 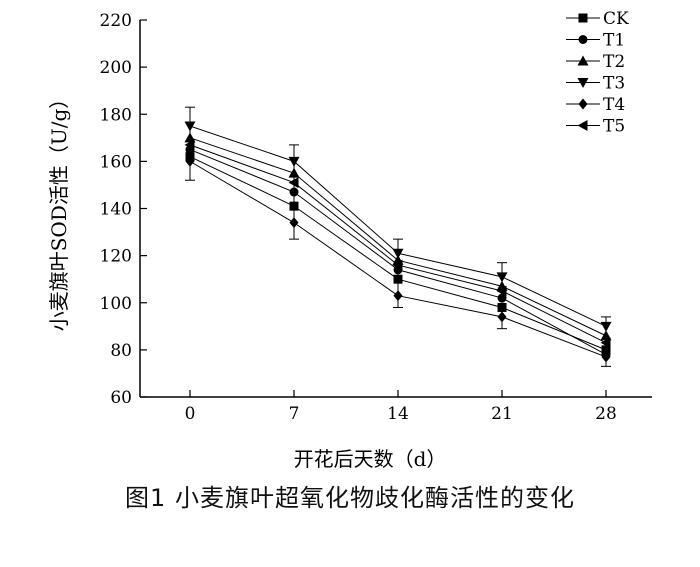 I want to click on figure-caption: 图1 小麦旗叶超氧化物歧化酶活性的变化, so click(x=350, y=498).